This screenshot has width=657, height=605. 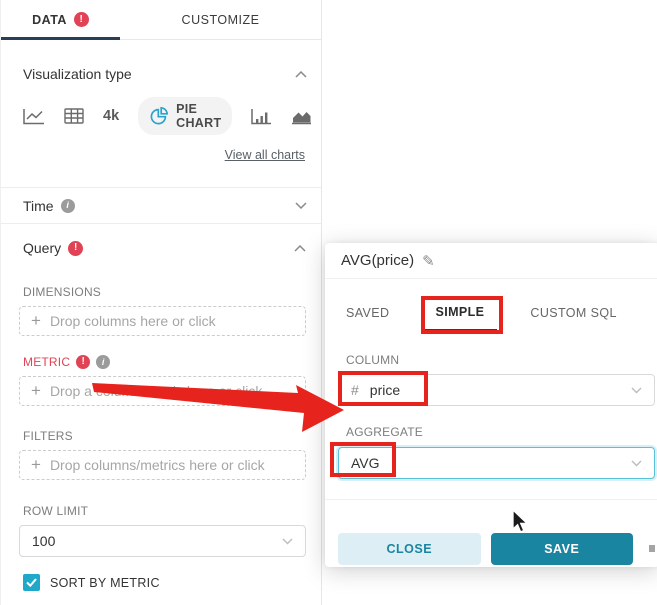 I want to click on dimensions-dropzone: + Drop columns here or click, so click(x=162, y=321).